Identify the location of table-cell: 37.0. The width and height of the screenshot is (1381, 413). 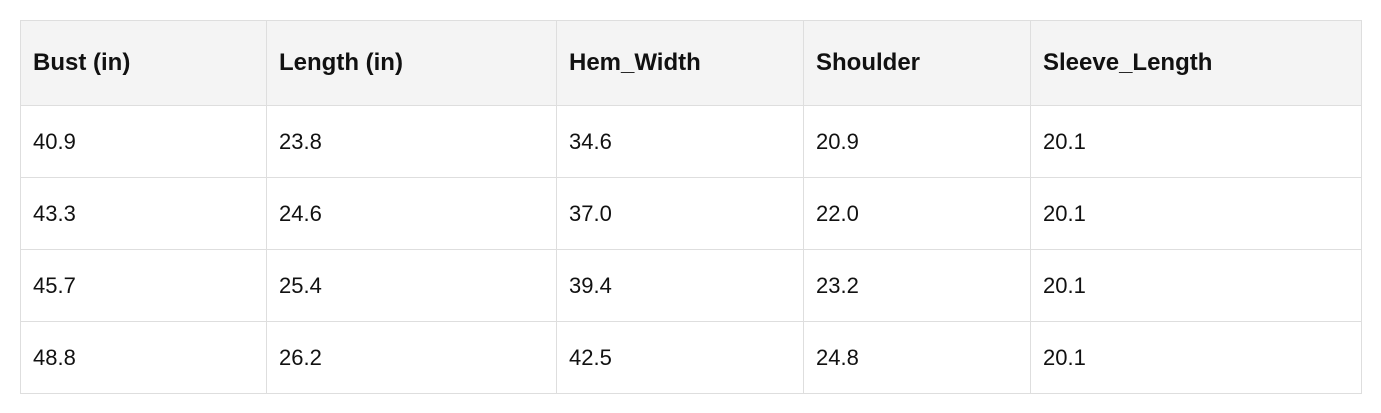
(680, 213).